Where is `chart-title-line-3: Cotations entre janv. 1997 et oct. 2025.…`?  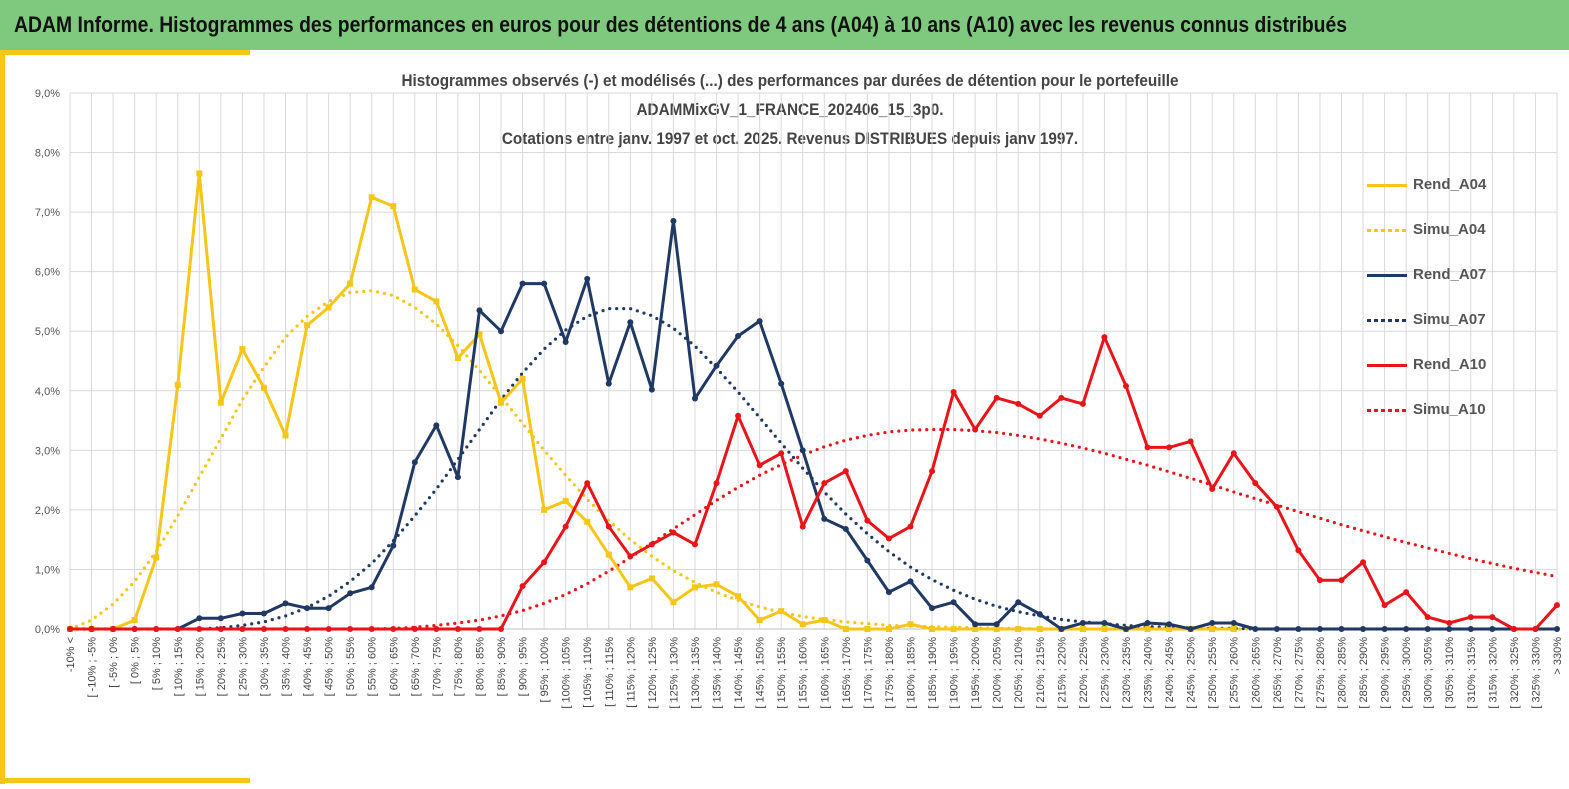
chart-title-line-3: Cotations entre janv. 1997 et oct. 2025.… is located at coordinates (790, 138).